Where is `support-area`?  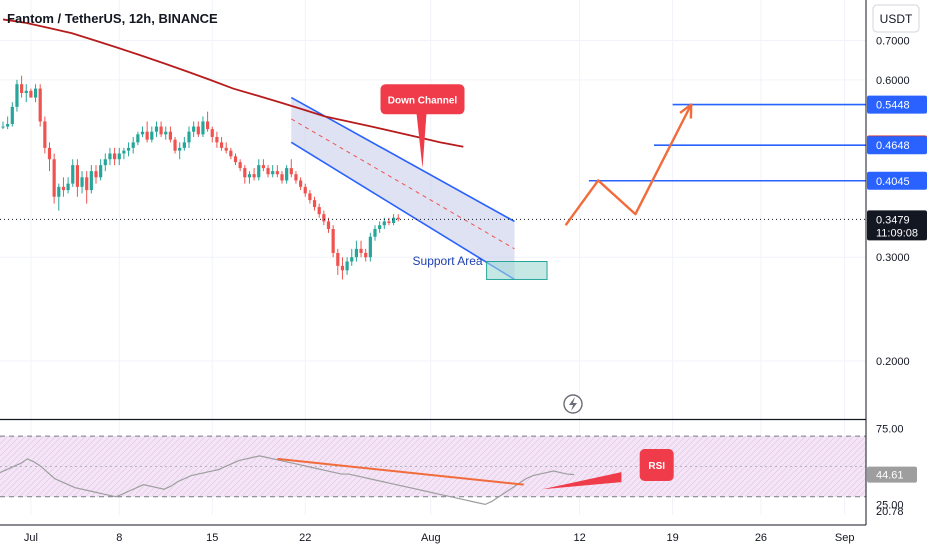
support-area is located at coordinates (517, 270).